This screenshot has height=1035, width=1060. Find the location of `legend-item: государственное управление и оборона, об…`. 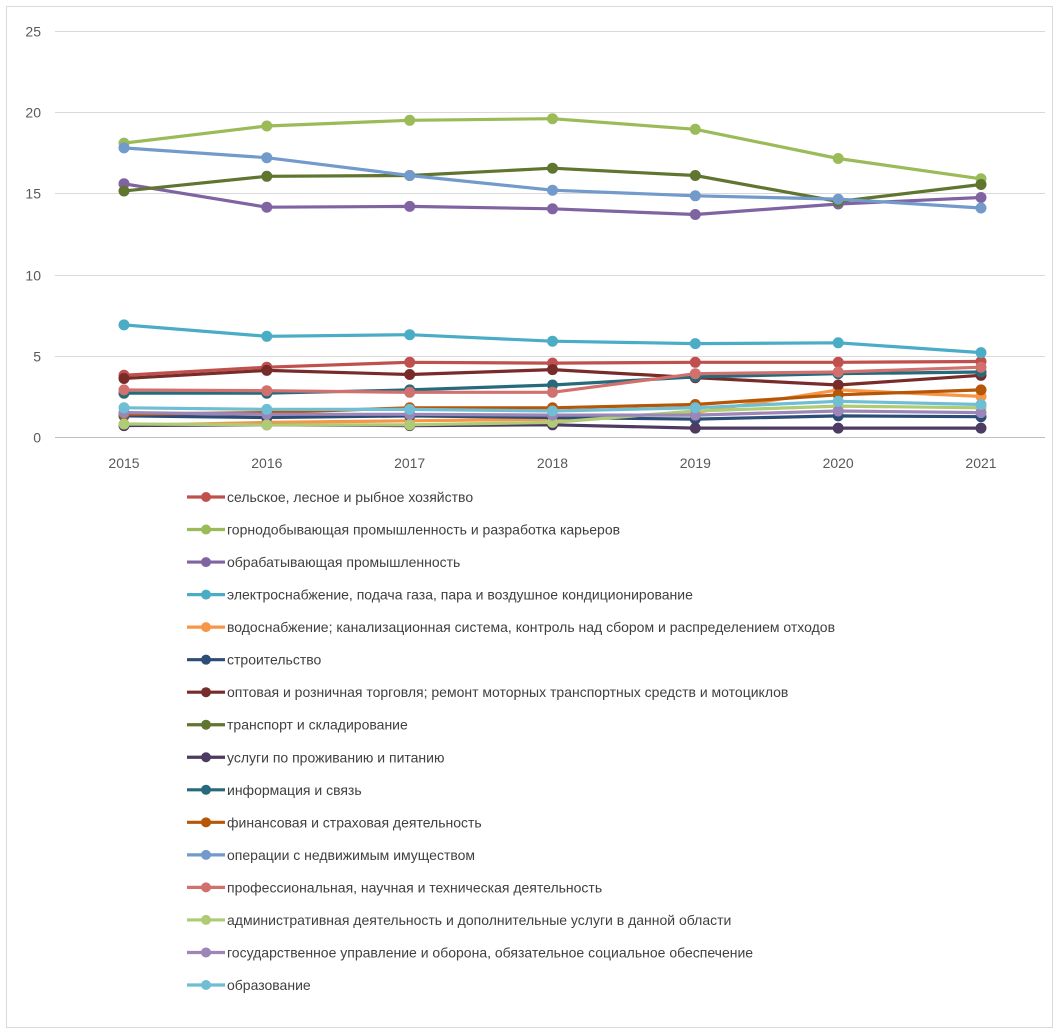

legend-item: государственное управление и оборона, об… is located at coordinates (470, 952).